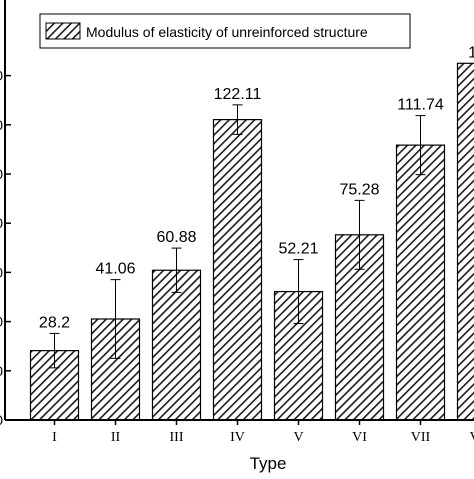  I want to click on x-tick-label-2: II, so click(116, 437).